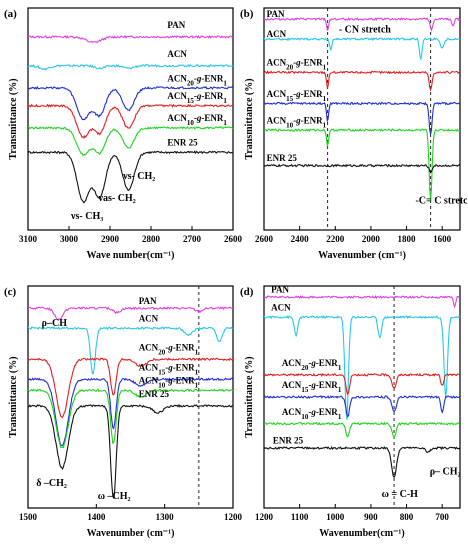 The height and width of the screenshot is (550, 468). I want to click on peak-annotation: νs- CH₃, so click(86, 216).